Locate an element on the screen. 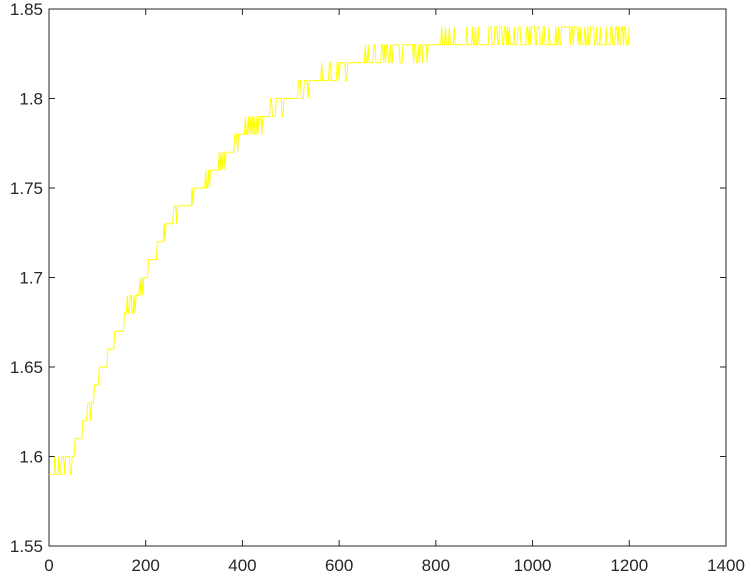  x-tick-label: 1400 is located at coordinates (726, 565).